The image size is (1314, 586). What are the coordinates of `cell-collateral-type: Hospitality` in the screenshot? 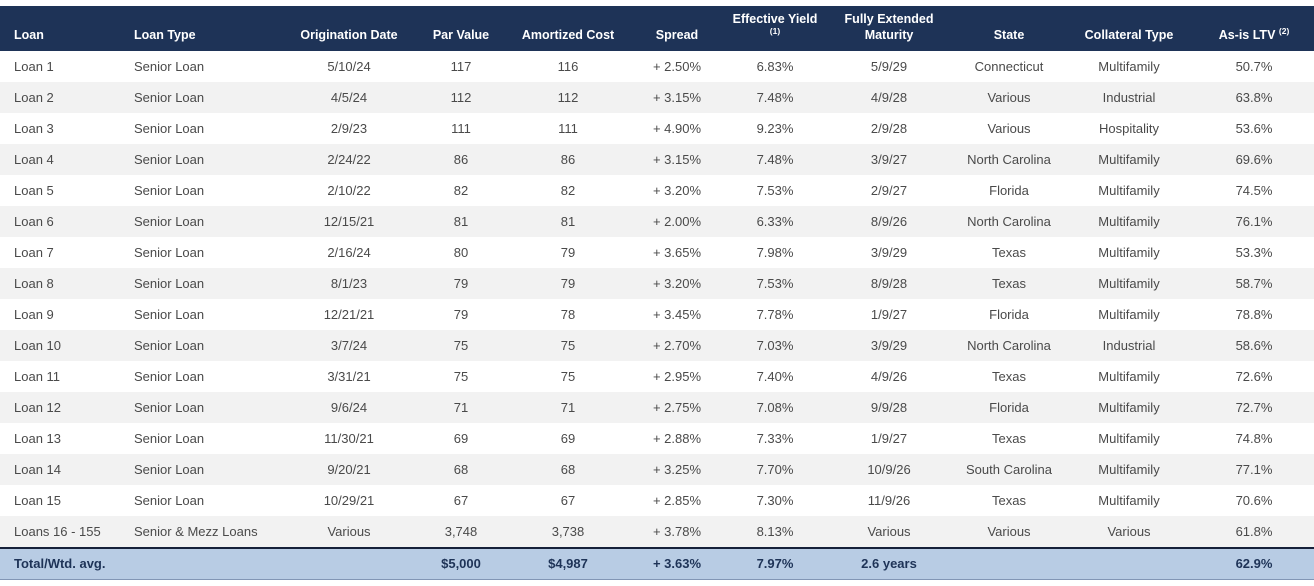 It's located at (1129, 128).